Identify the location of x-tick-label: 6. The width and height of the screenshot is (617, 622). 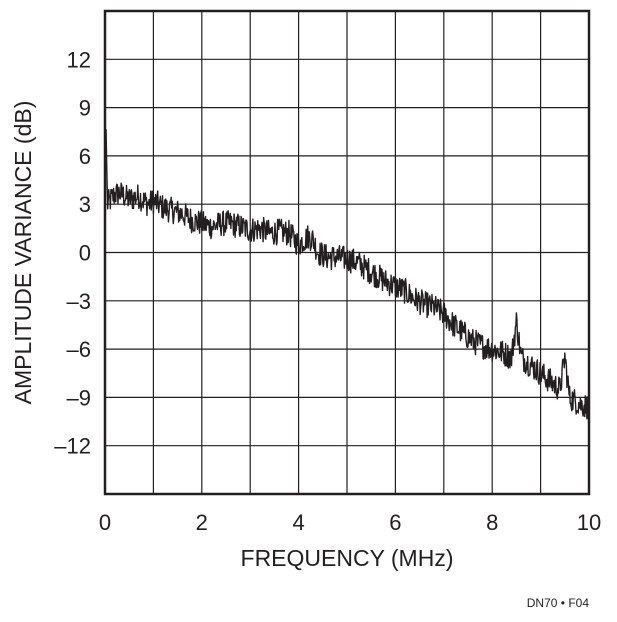
(395, 522).